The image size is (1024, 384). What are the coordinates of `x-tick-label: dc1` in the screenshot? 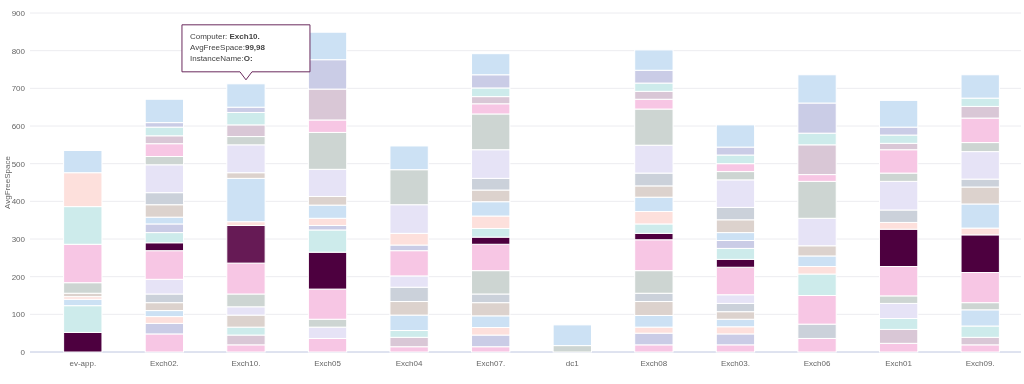 It's located at (572, 364).